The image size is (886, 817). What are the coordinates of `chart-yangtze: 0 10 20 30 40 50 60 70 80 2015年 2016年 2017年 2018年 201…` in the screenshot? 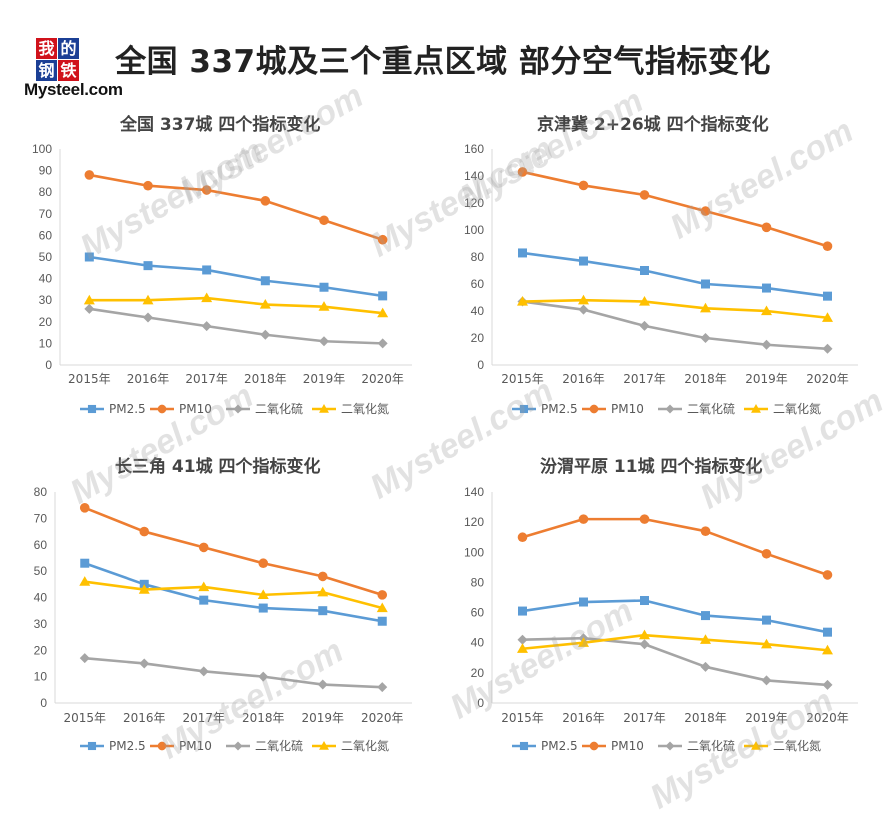 It's located at (223, 619).